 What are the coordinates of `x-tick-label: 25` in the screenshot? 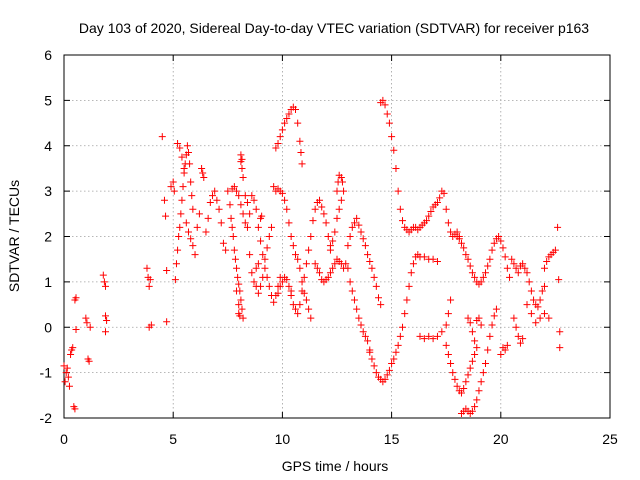 It's located at (610, 439).